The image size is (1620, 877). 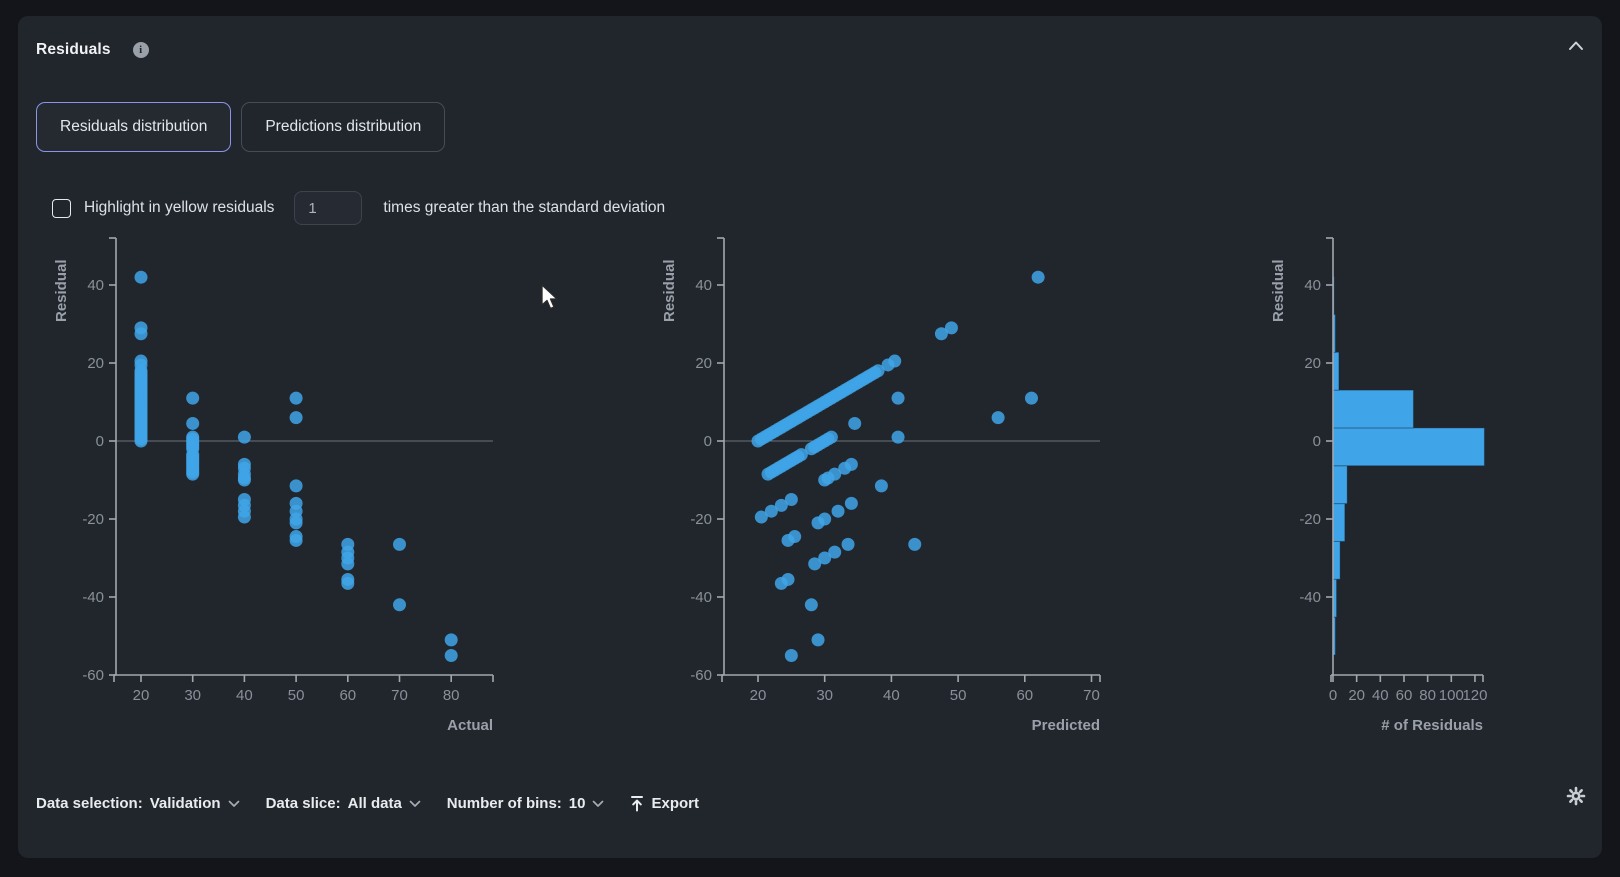 I want to click on data-selection-label: Data selection:, so click(x=89, y=803).